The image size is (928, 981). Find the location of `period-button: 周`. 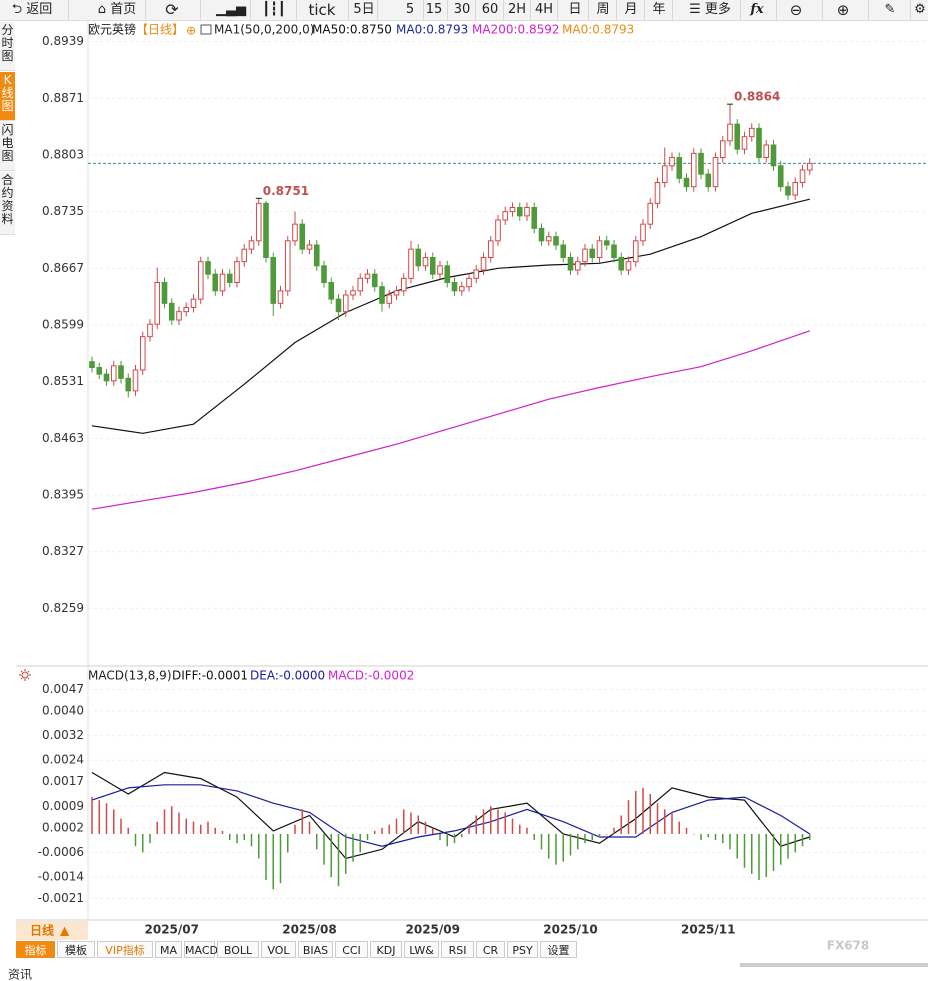

period-button: 周 is located at coordinates (603, 9).